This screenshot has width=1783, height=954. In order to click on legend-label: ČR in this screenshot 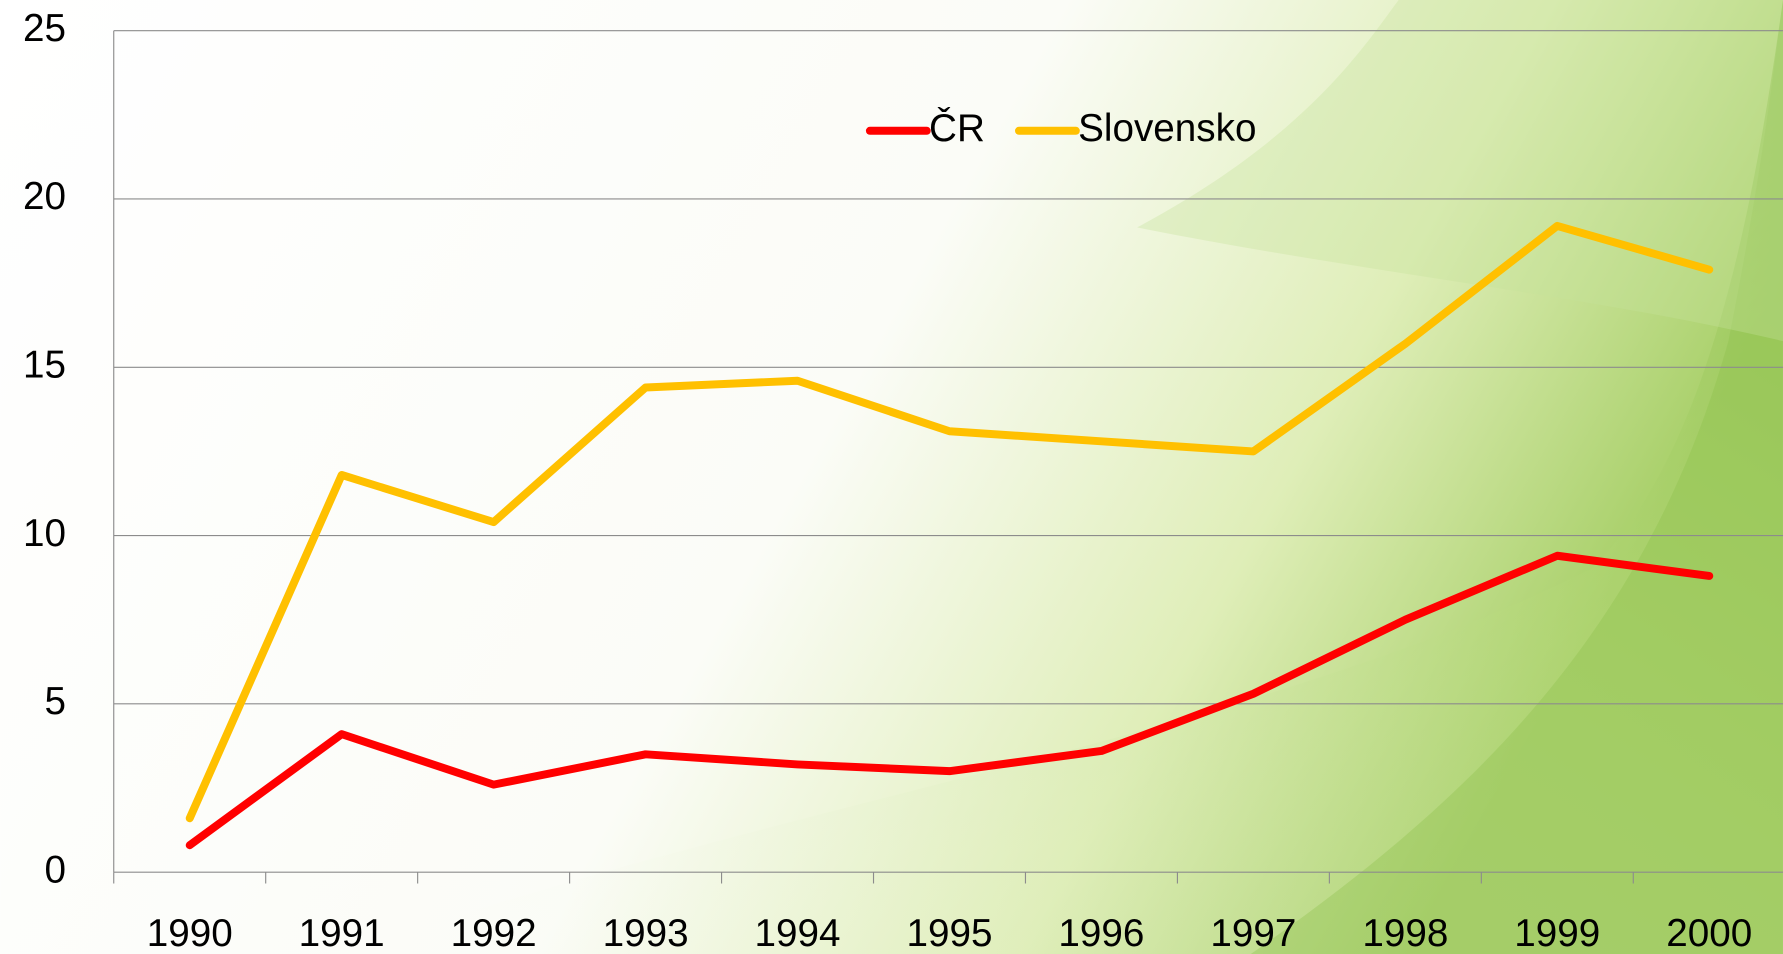, I will do `click(957, 128)`.